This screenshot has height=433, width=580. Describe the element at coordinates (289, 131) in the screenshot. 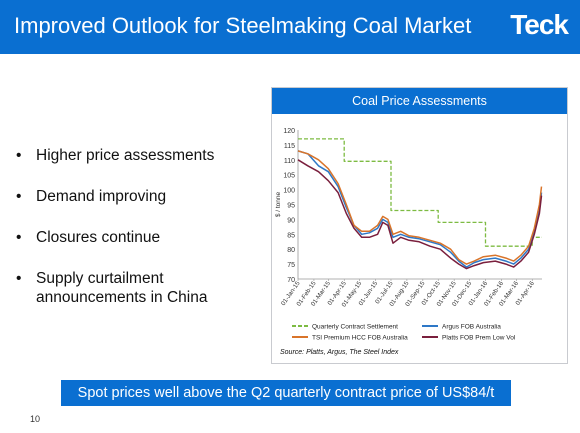

I see `y-tick-label: 120` at that location.